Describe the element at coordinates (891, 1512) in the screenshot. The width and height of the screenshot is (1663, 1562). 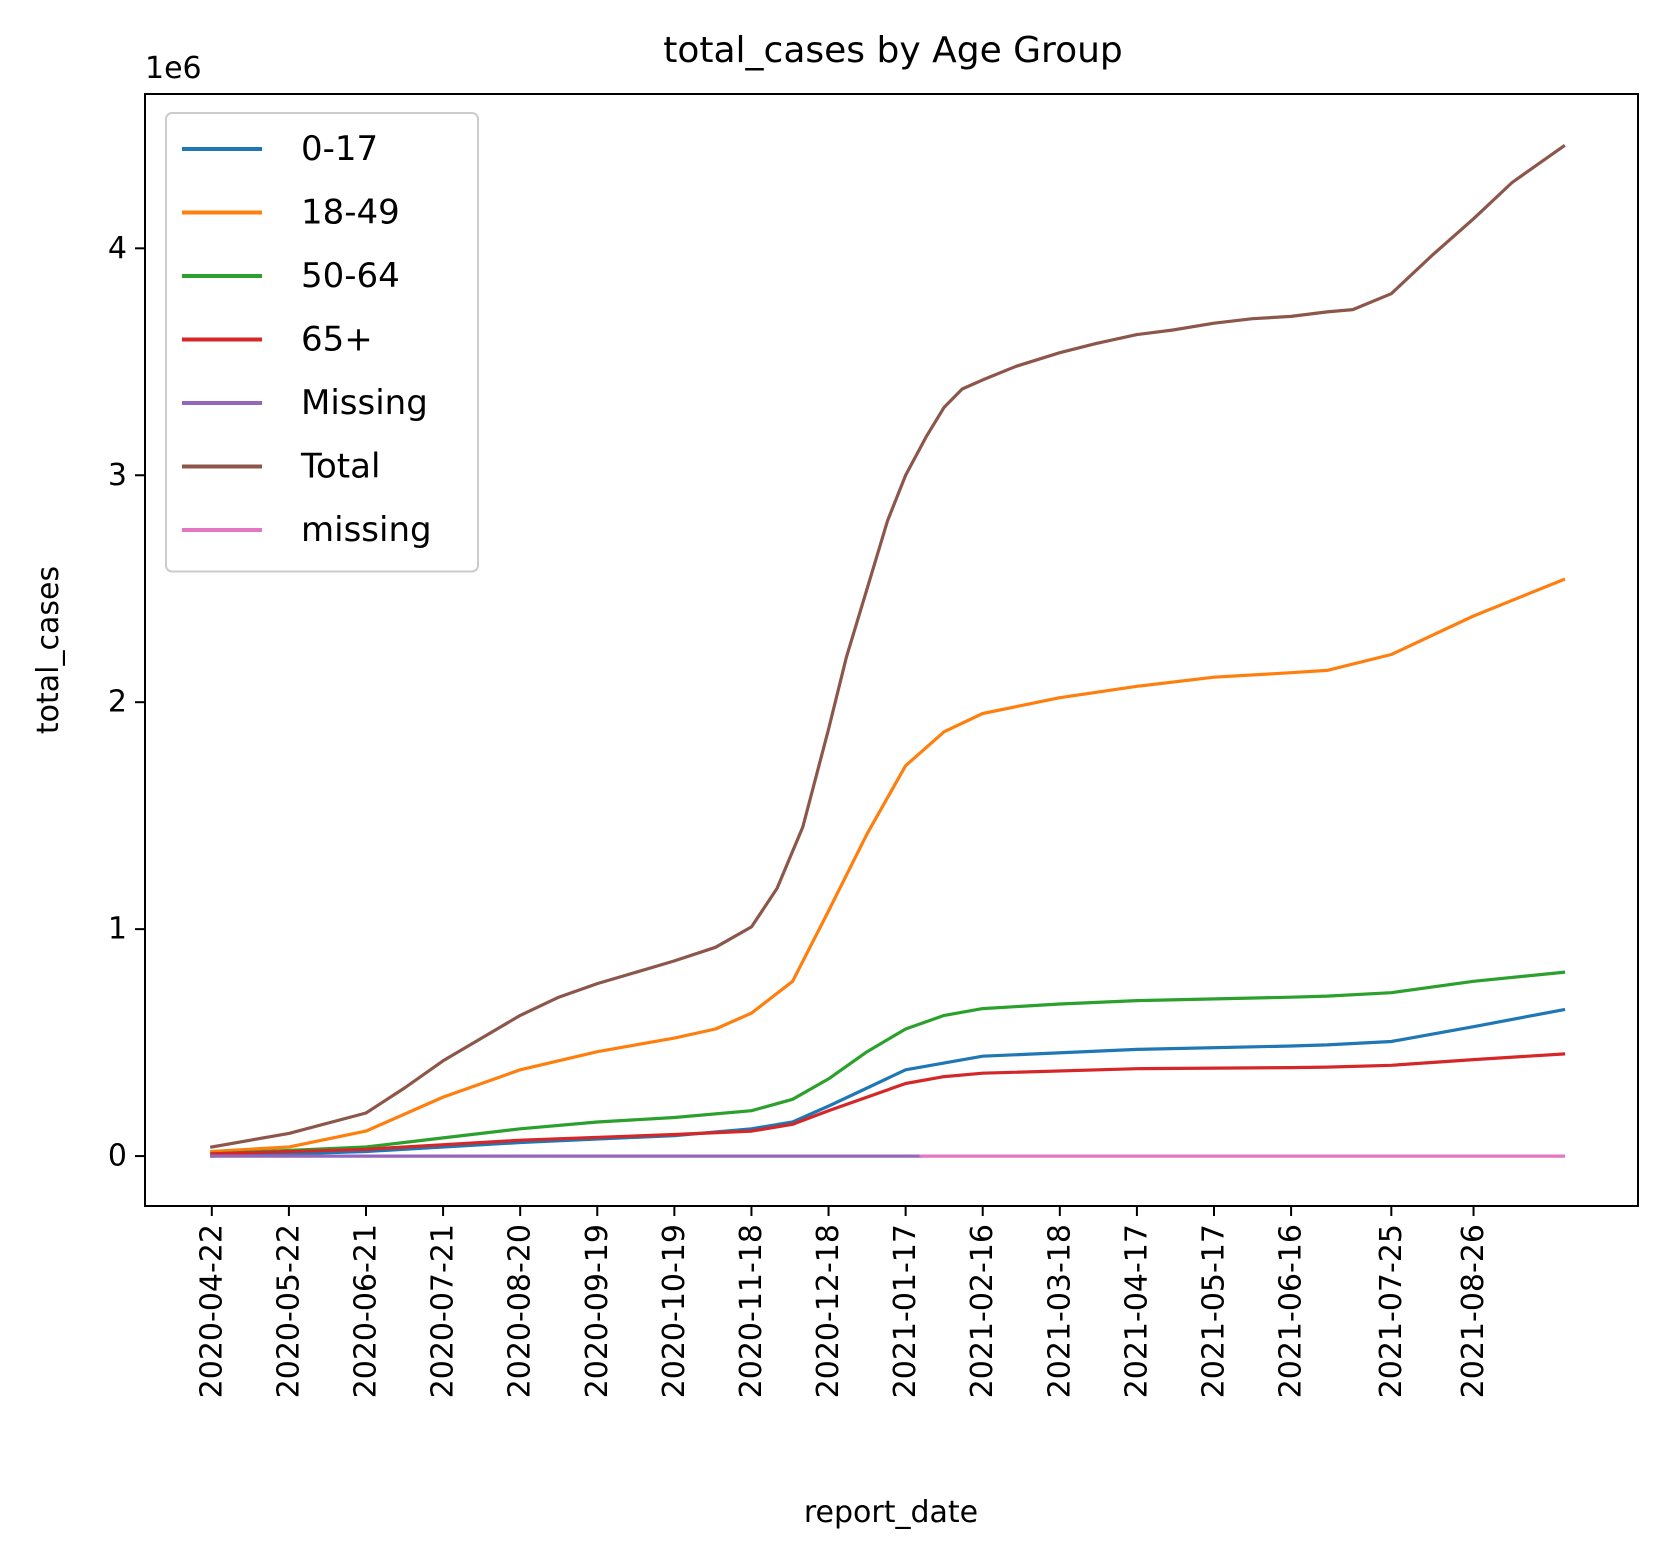
I see `x-axis-title: report_date` at that location.